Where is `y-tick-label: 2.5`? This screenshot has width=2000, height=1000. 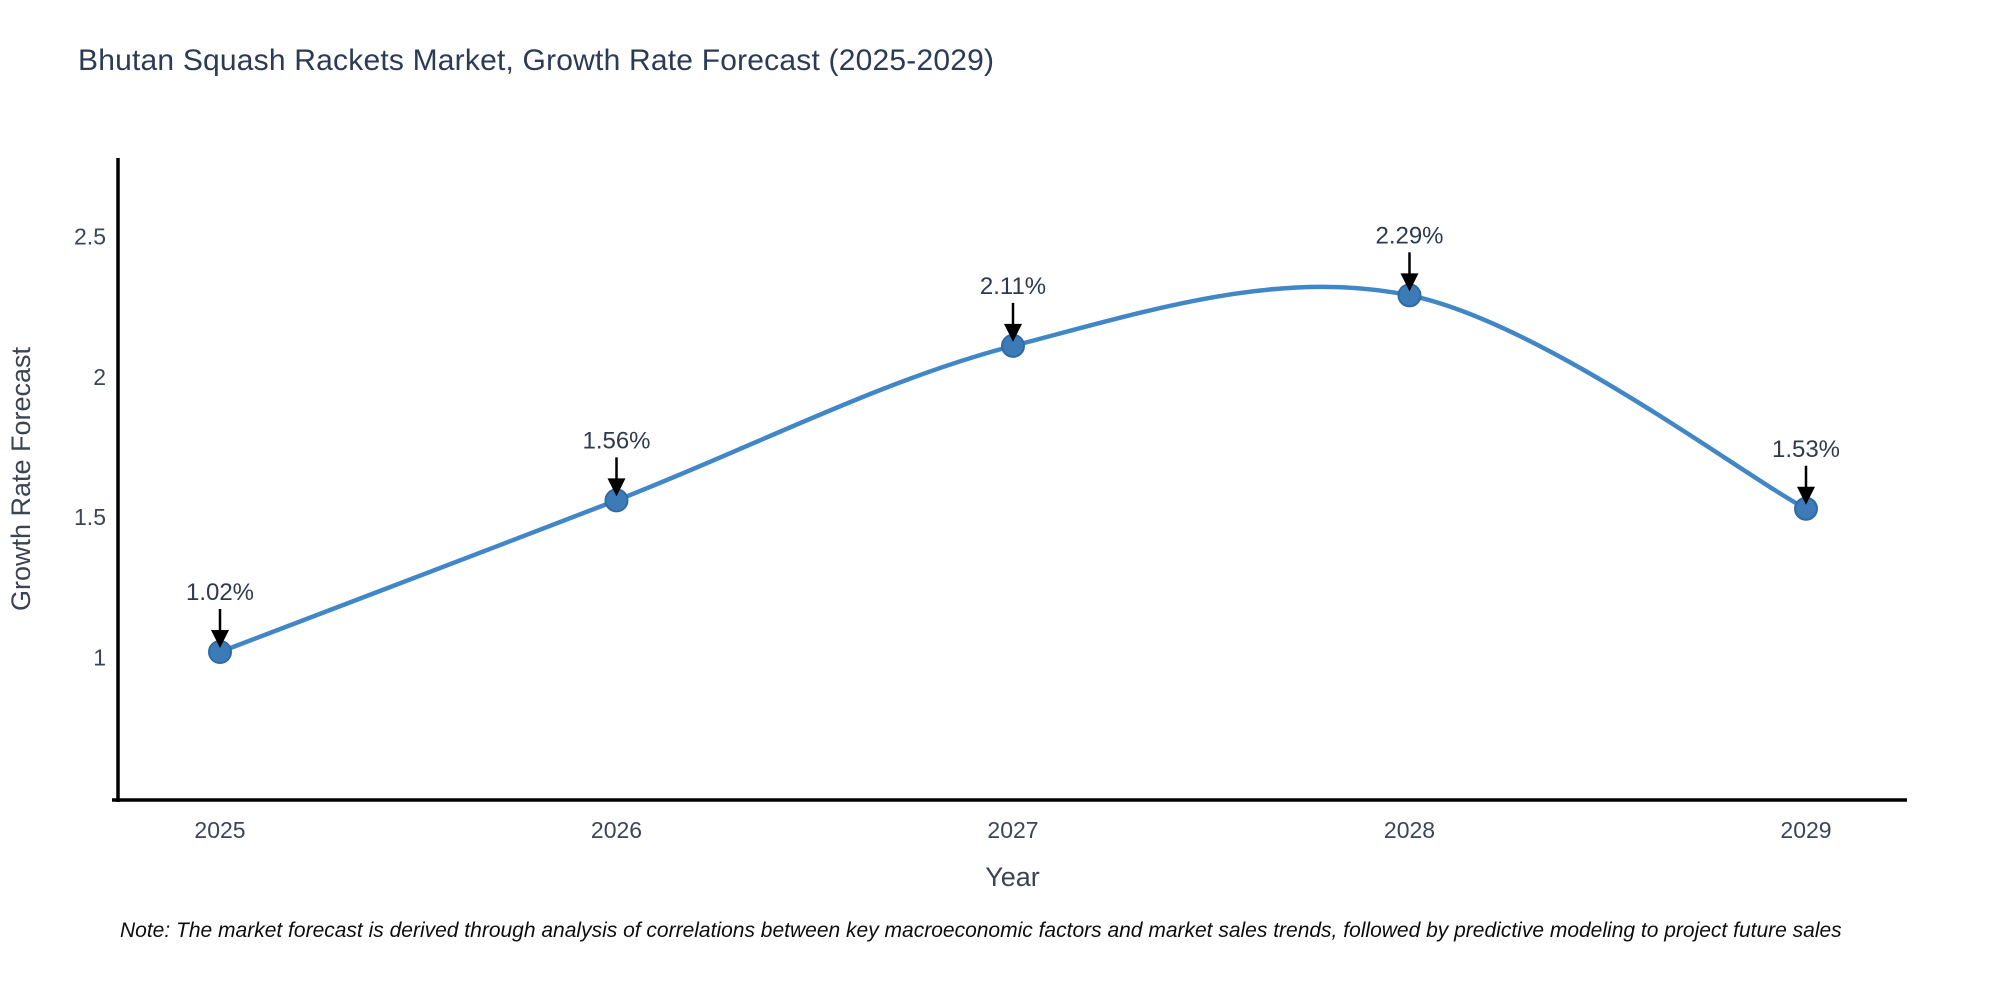
y-tick-label: 2.5 is located at coordinates (90, 236).